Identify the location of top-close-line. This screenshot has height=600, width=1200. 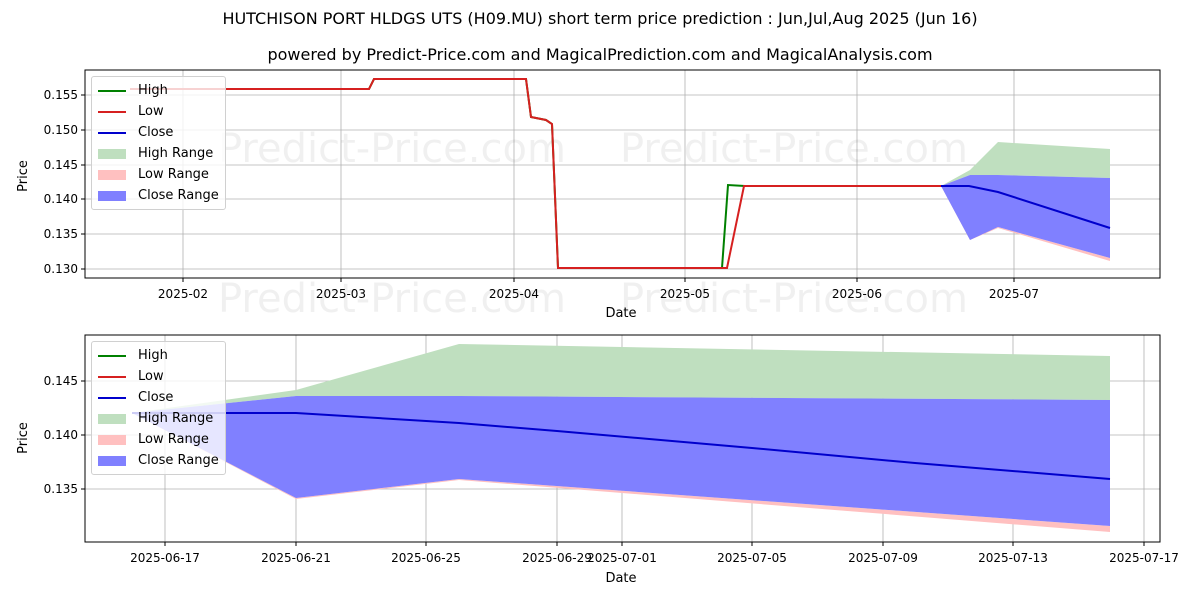
(1026, 207).